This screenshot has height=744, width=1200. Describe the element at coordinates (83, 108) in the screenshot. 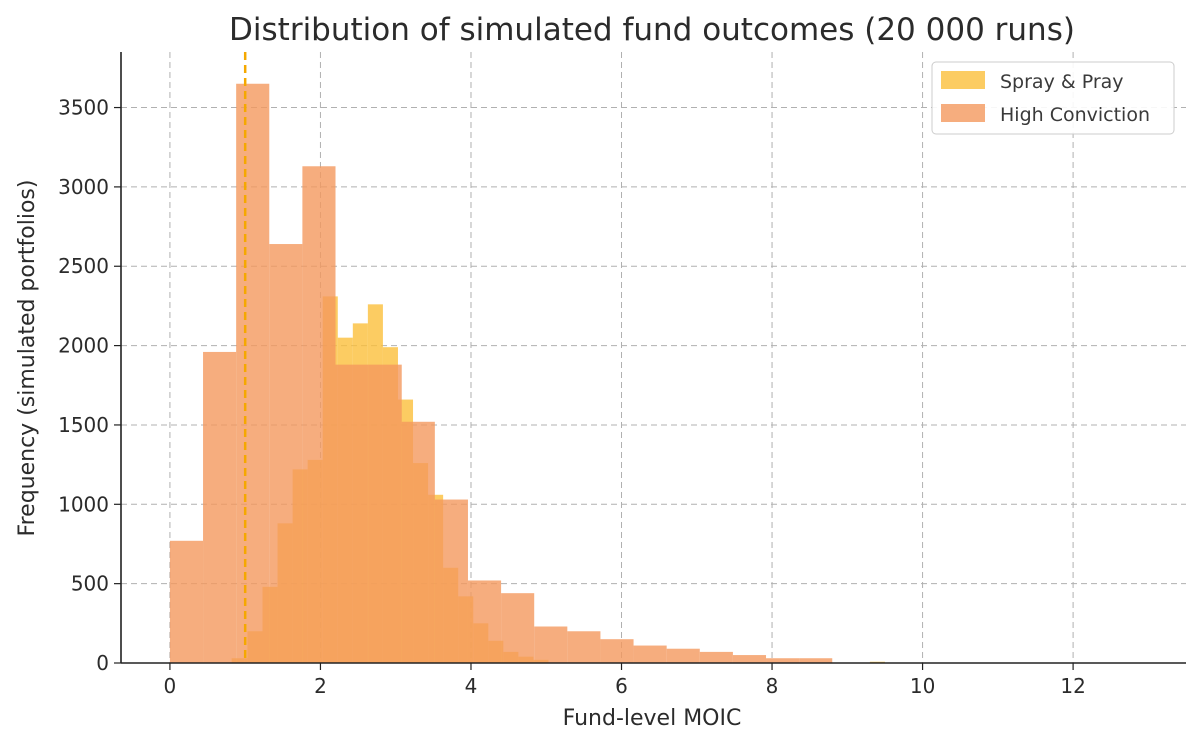

I see `y-tick-label: 3500` at that location.